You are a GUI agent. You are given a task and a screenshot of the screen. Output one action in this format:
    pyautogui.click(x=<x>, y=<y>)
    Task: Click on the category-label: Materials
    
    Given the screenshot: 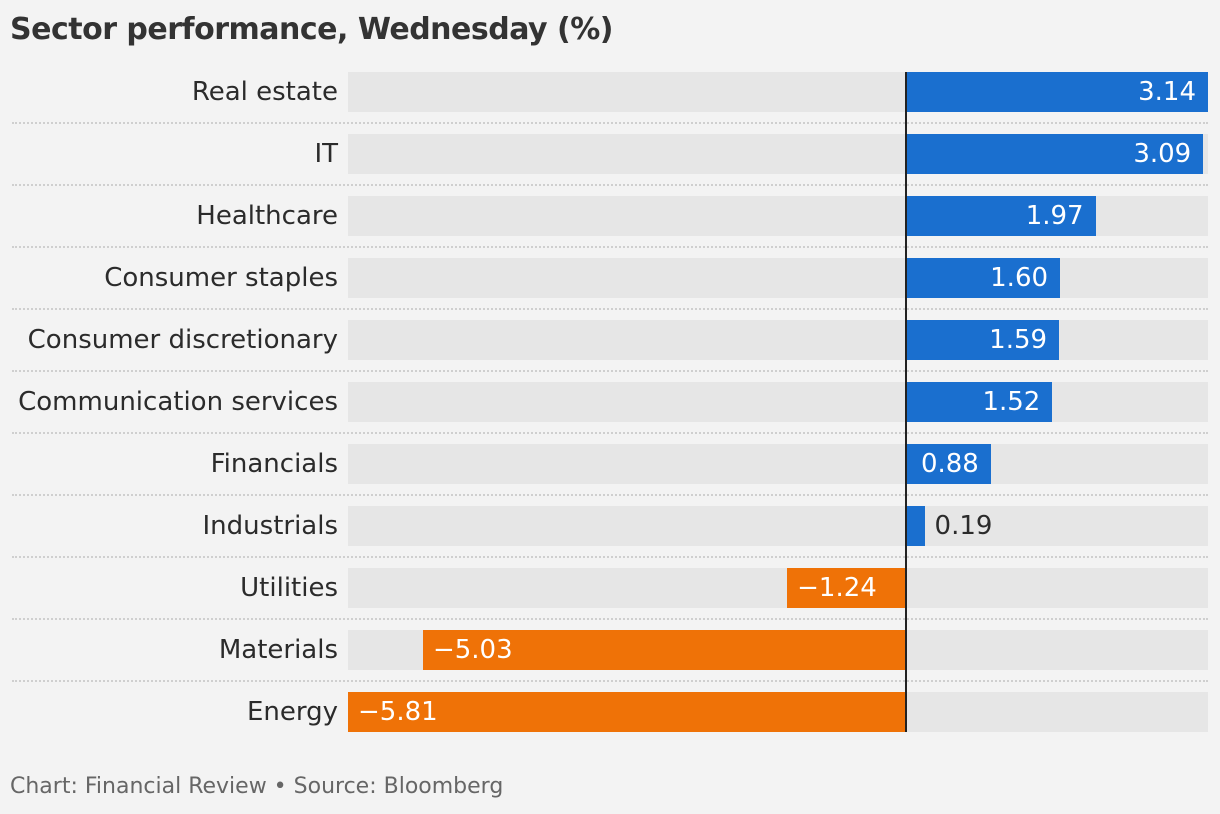 What is the action you would take?
    pyautogui.click(x=278, y=650)
    